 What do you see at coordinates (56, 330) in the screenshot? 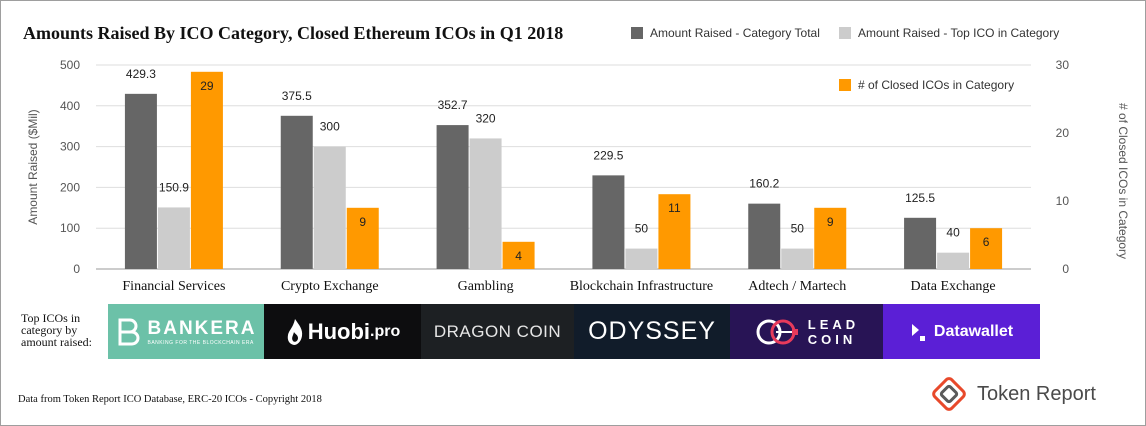
I see `logos-row-label: Top ICOs in category by amount raised:` at bounding box center [56, 330].